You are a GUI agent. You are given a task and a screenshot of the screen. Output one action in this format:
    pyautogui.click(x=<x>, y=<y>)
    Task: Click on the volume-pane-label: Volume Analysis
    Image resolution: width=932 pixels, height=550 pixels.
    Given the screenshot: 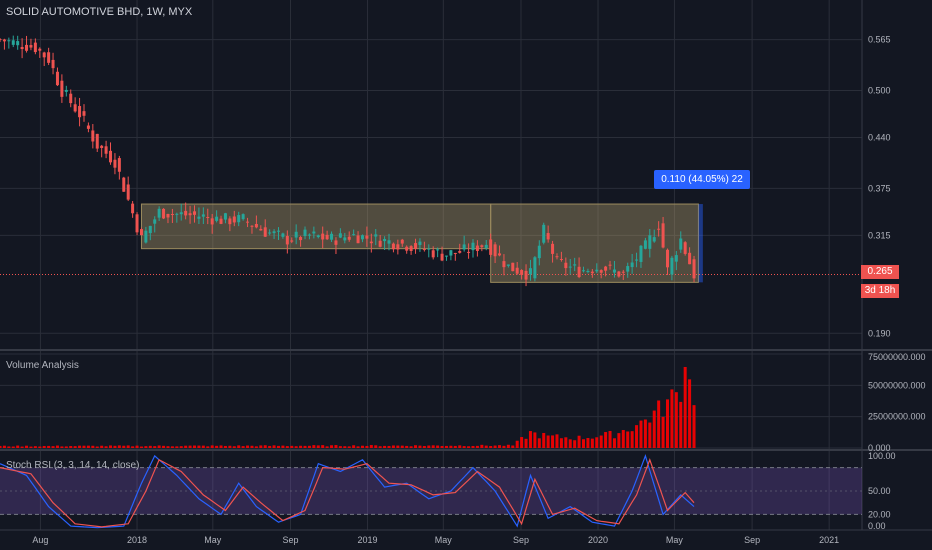 What is the action you would take?
    pyautogui.click(x=42, y=365)
    